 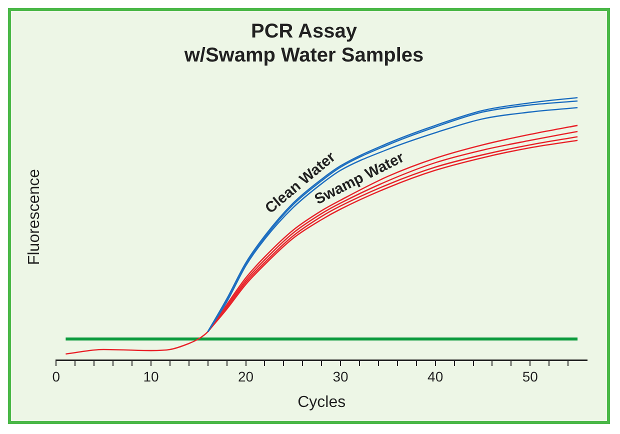 I want to click on x-tick-label: 40, so click(x=436, y=376).